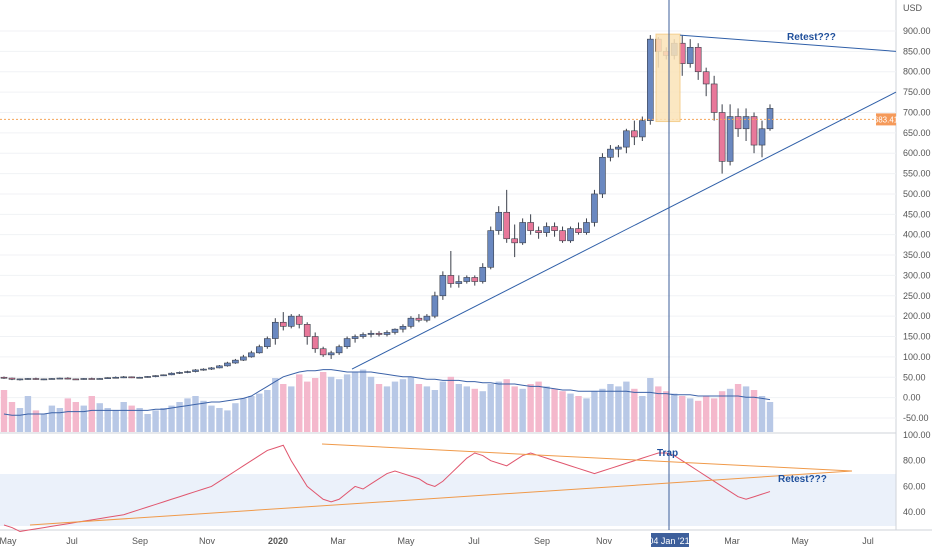  What do you see at coordinates (278, 541) in the screenshot?
I see `time-tick-label: 2020` at bounding box center [278, 541].